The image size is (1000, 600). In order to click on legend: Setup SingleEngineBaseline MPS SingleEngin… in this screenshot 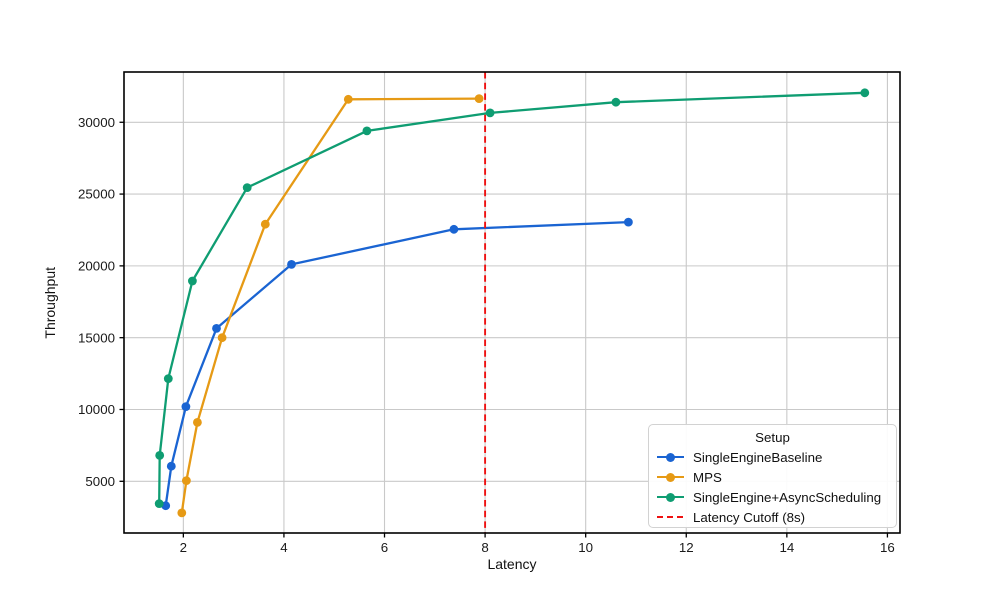, I will do `click(772, 476)`.